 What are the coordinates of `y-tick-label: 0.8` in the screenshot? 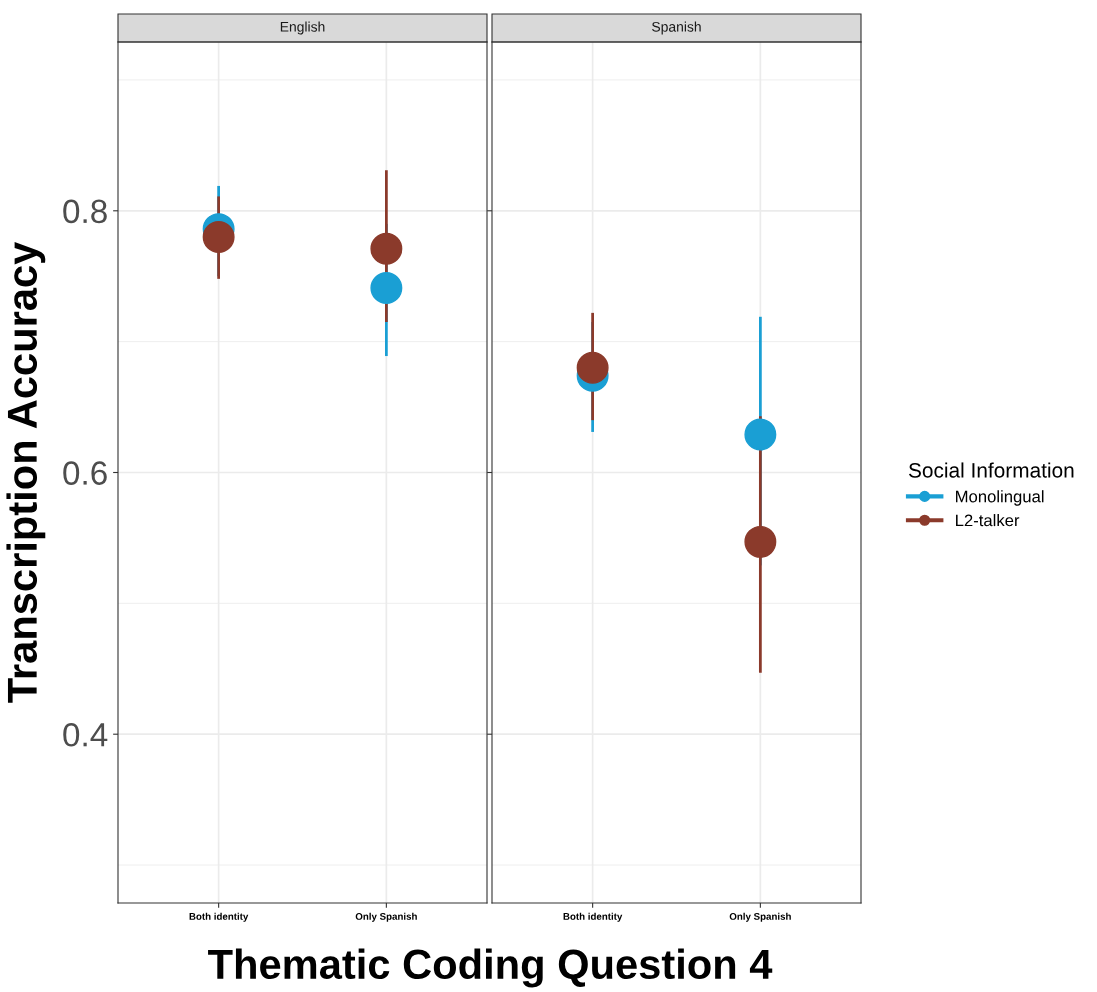 It's located at (85, 211).